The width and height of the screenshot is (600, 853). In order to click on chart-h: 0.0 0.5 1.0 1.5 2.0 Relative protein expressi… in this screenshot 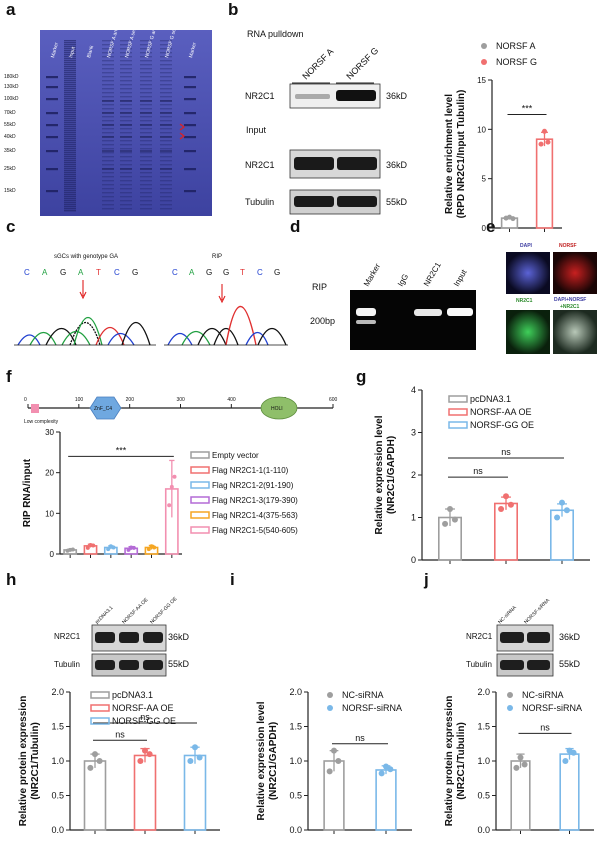, I will do `click(119, 761)`.